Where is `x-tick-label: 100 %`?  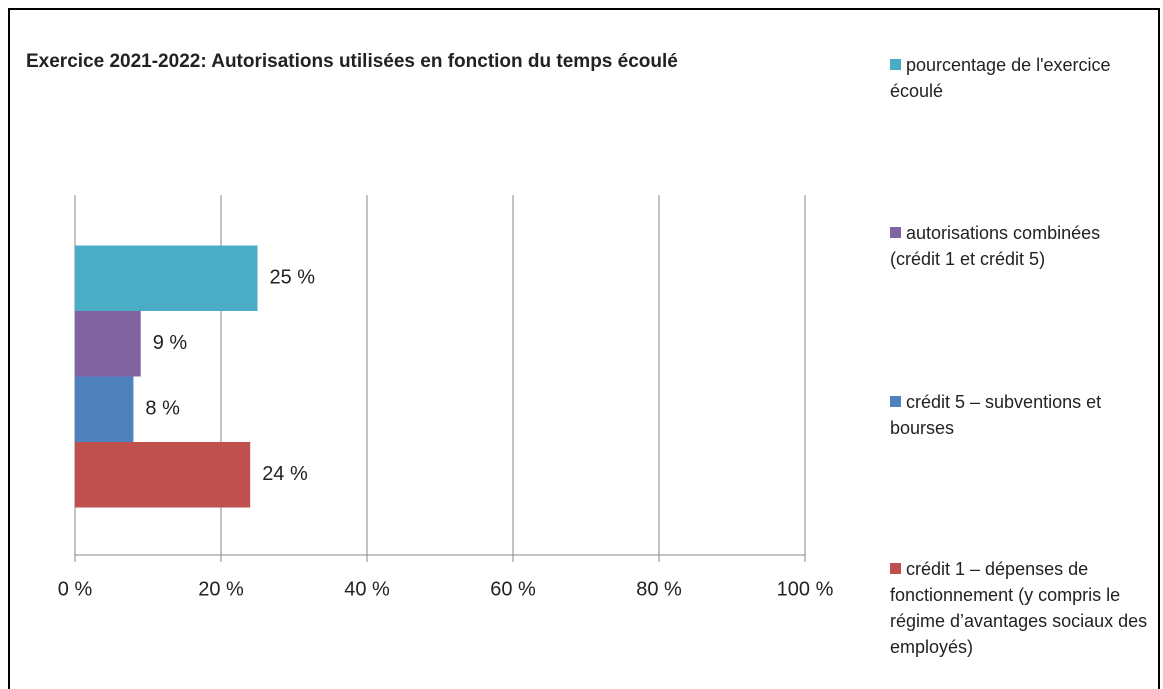 x-tick-label: 100 % is located at coordinates (805, 589).